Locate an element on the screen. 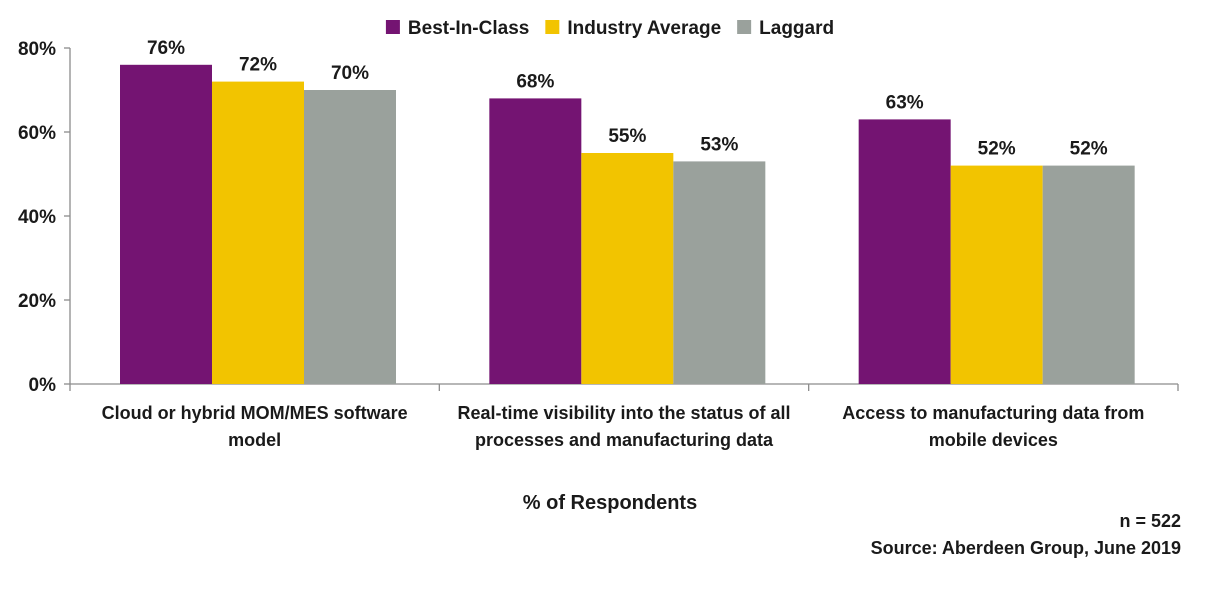 This screenshot has width=1220, height=592. data-label: 53% is located at coordinates (719, 144).